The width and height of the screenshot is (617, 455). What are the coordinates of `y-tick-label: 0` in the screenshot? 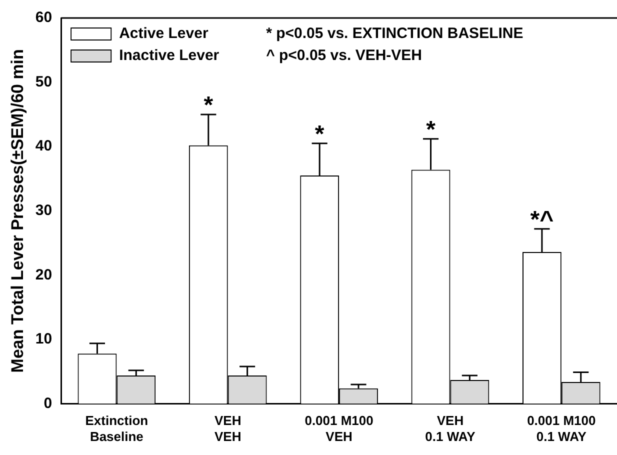 It's located at (48, 403).